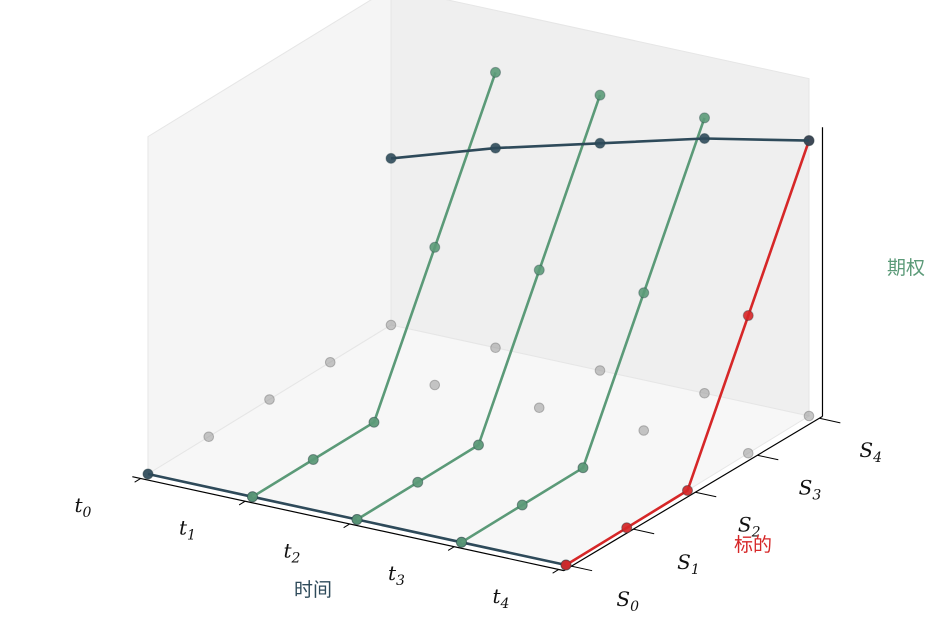 The image size is (929, 629). I want to click on y-tick-label: S4, so click(870, 452).